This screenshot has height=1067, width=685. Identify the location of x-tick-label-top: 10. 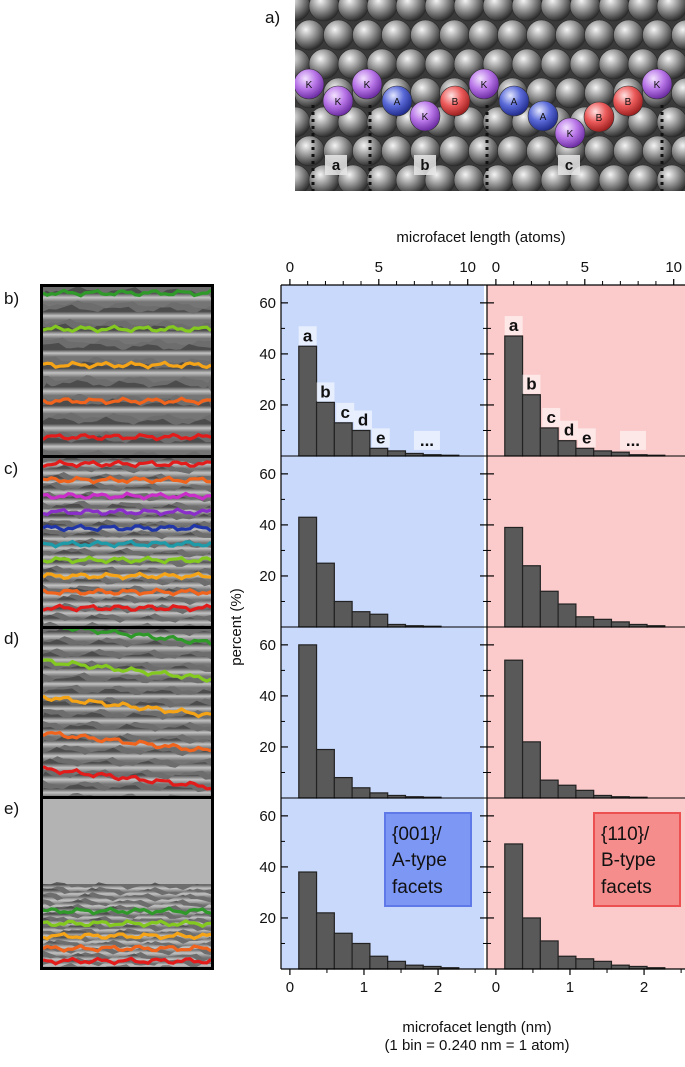
(673, 267).